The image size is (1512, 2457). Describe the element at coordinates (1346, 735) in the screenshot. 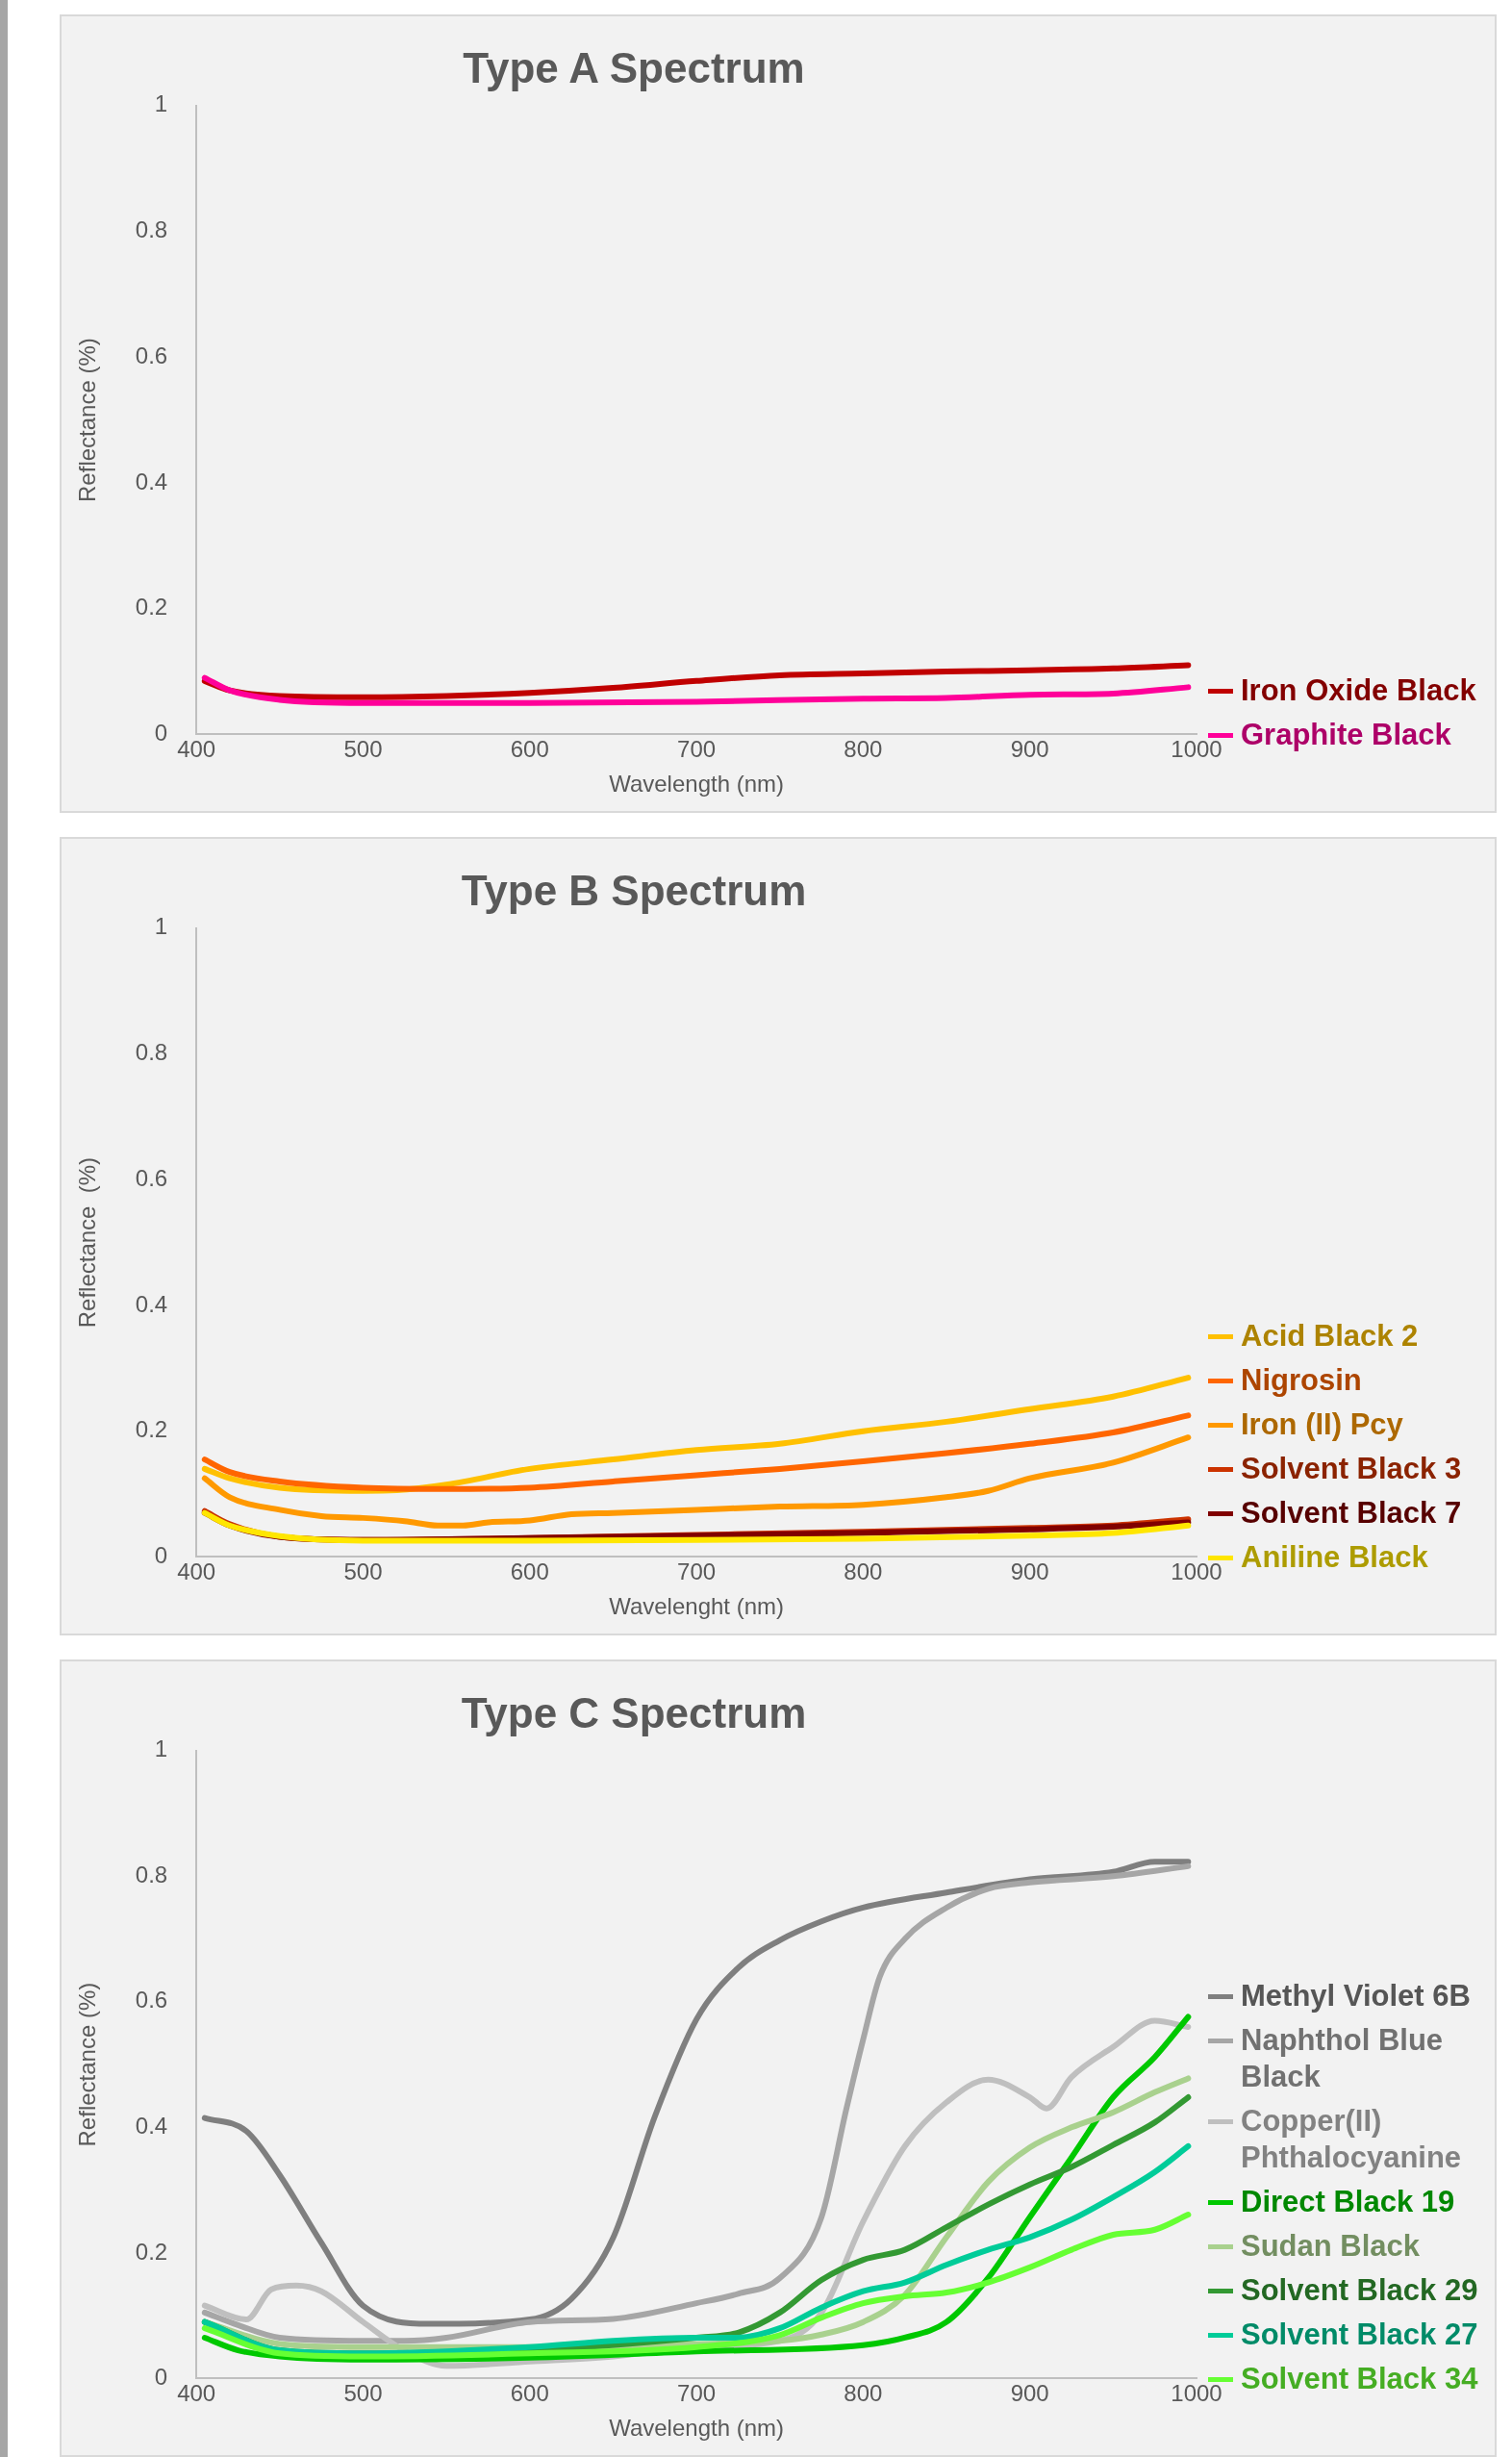

I see `legend-label: Graphite Black` at that location.